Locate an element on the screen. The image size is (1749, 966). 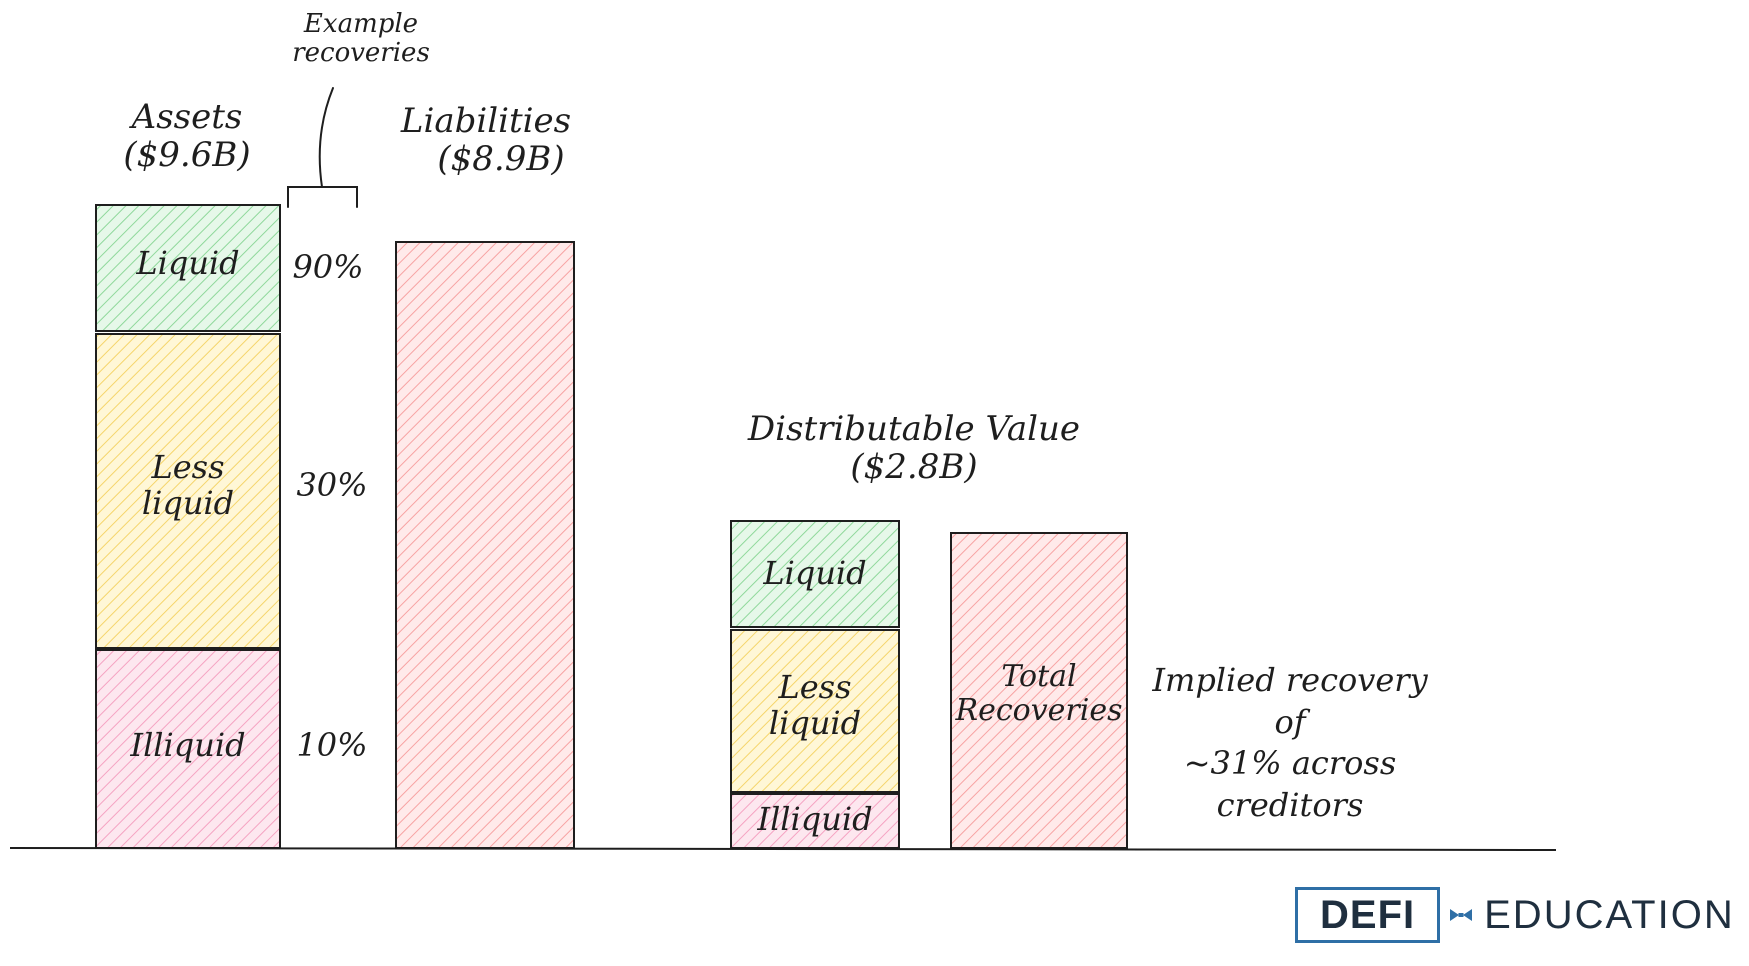
distributable-illiquid-label: Illiquid is located at coordinates (815, 819).